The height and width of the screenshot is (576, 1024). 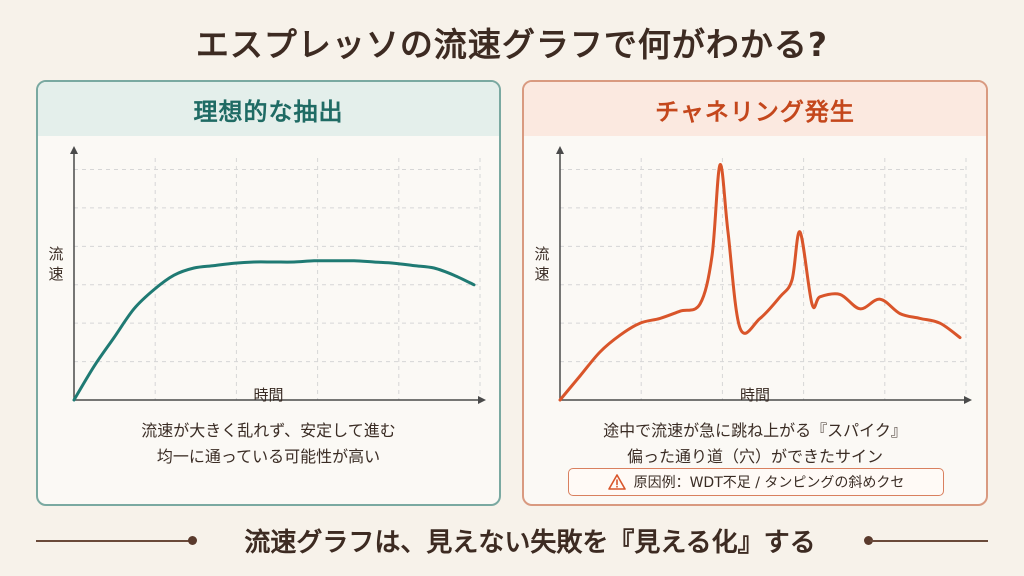 I want to click on footer-dot-right, so click(x=868, y=540).